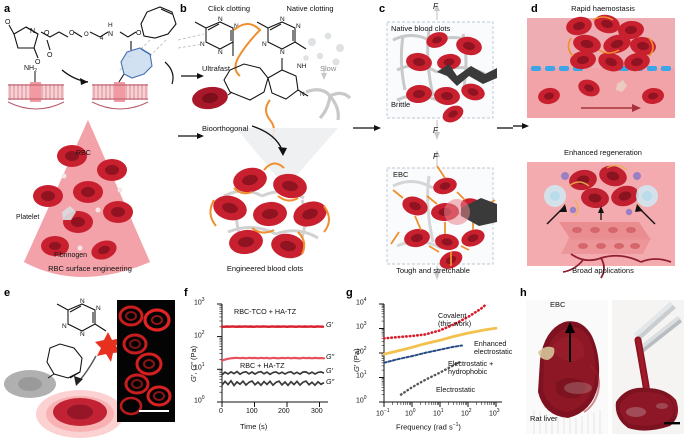  Describe the element at coordinates (428, 427) in the screenshot. I see `g-xaxis-label: Frequency (rad s−1)` at that location.